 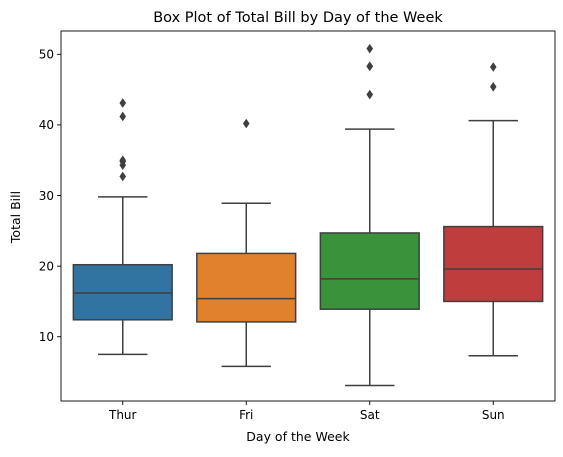 I want to click on box-group-sun, so click(x=493, y=209).